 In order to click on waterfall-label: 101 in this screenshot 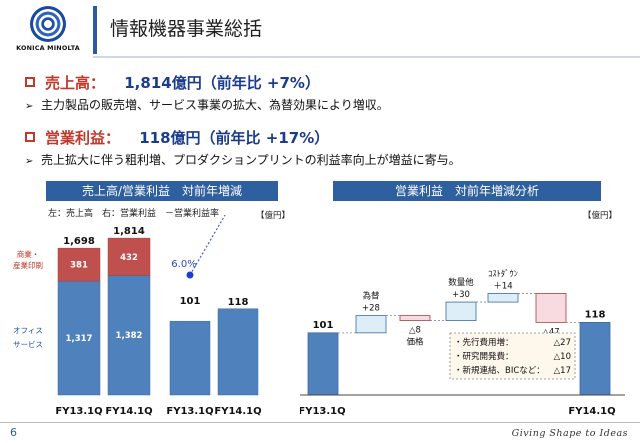, I will do `click(323, 325)`.